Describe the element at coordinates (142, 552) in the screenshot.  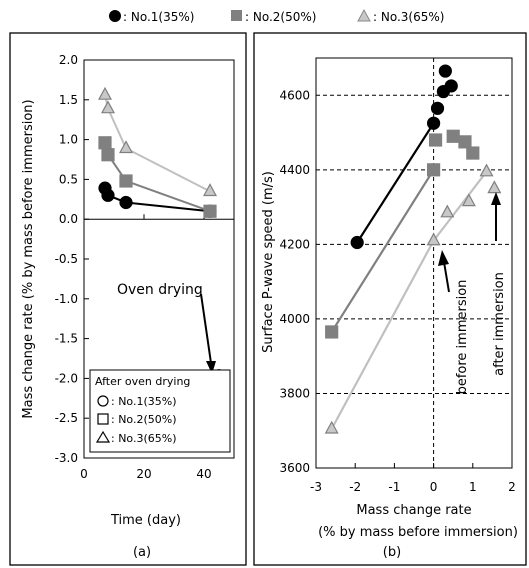
I see `panel-label-a: (a)` at that location.